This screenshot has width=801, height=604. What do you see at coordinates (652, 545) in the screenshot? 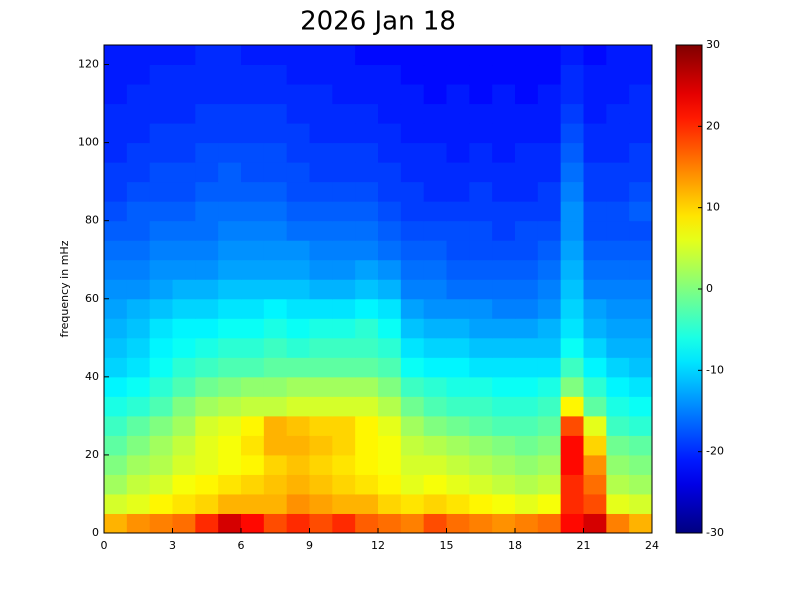
I see `x-tick-label: 24` at bounding box center [652, 545].